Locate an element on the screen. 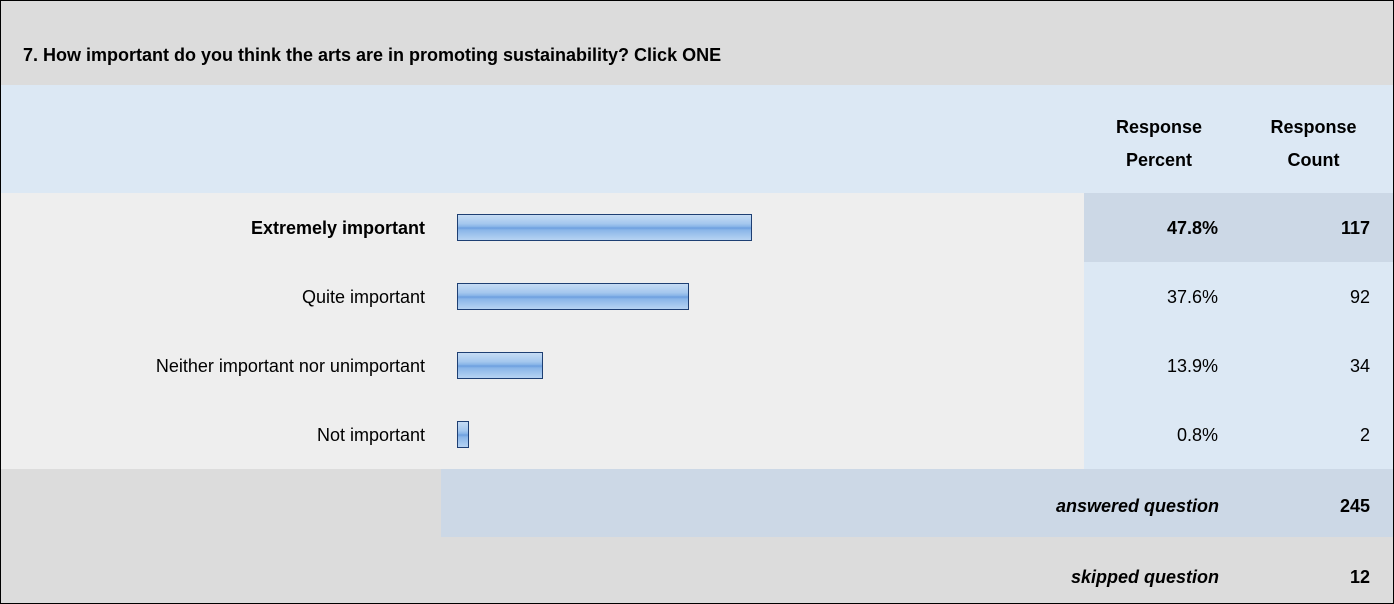 Image resolution: width=1394 pixels, height=604 pixels. answered-question-count: 245 is located at coordinates (1354, 506).